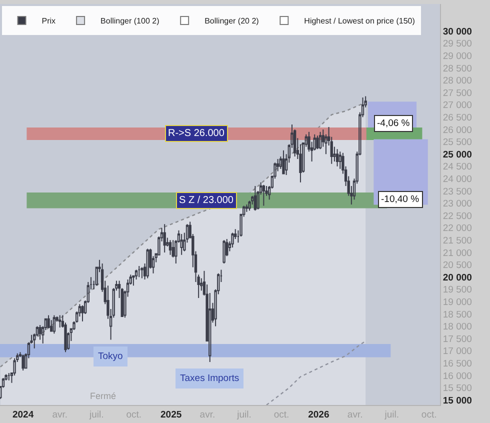 This screenshot has height=423, width=490. I want to click on annotation: R->S 26.000, so click(196, 133).